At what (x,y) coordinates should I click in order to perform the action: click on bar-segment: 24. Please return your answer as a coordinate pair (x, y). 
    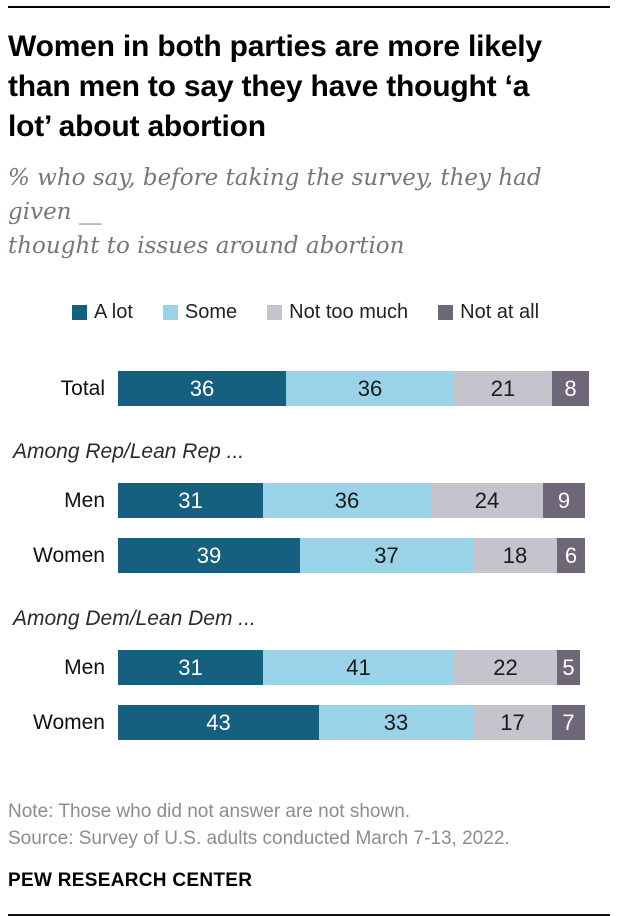
    Looking at the image, I should click on (487, 500).